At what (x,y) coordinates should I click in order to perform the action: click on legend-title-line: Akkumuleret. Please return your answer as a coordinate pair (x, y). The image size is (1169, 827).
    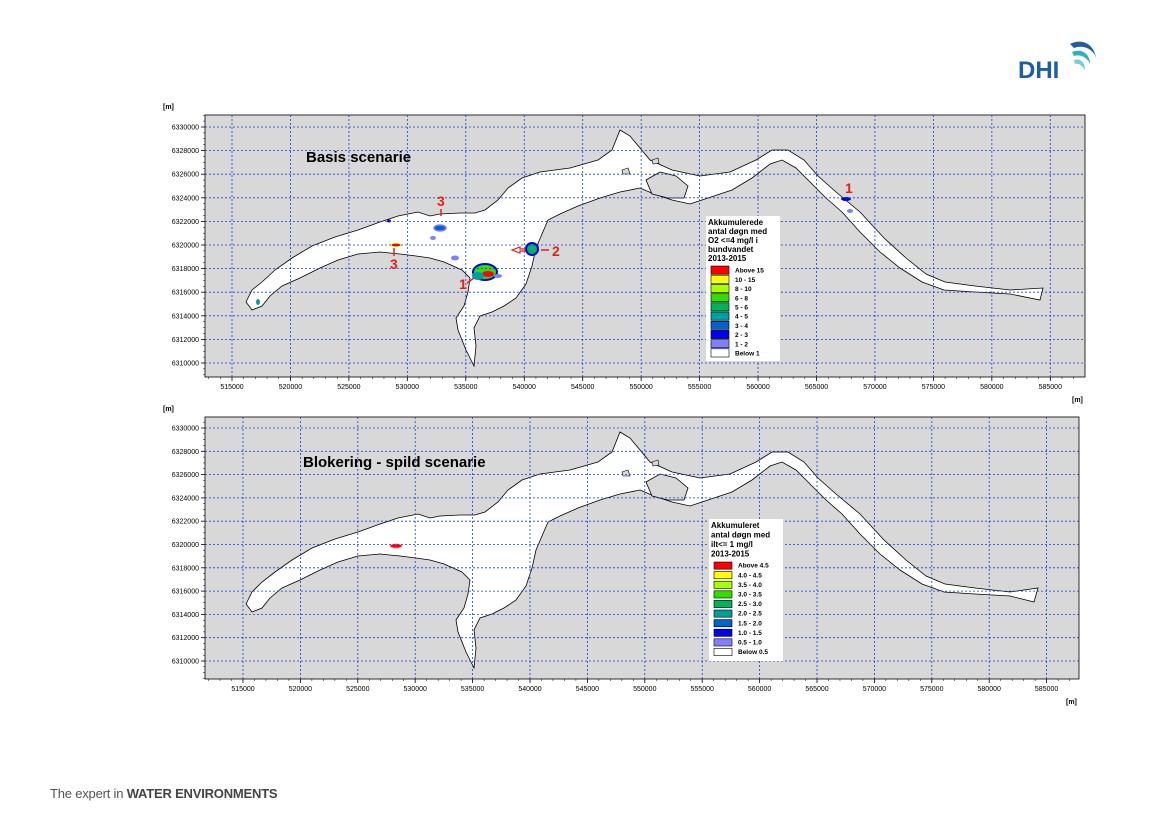
    Looking at the image, I should click on (735, 525).